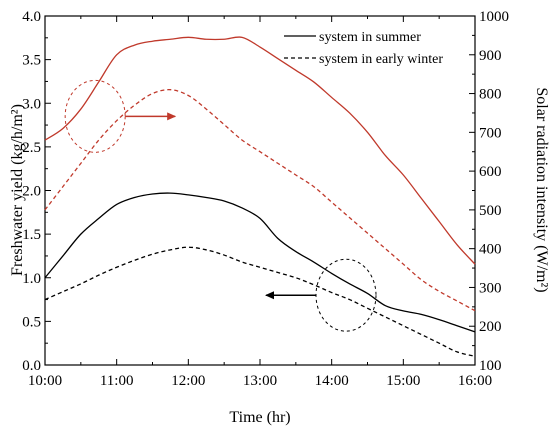 This screenshot has width=550, height=437. Describe the element at coordinates (31, 279) in the screenshot. I see `y-left-tick-label: 1.0` at that location.